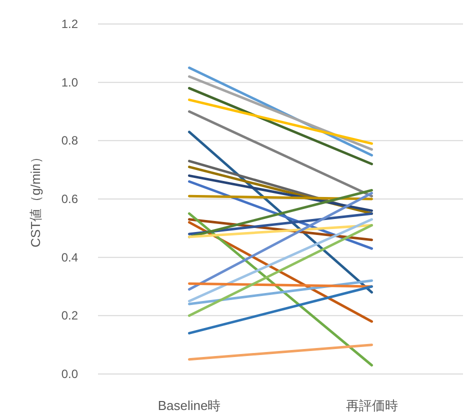 The image size is (473, 420). What do you see at coordinates (69, 82) in the screenshot?
I see `y-tick-label: 1.0` at bounding box center [69, 82].